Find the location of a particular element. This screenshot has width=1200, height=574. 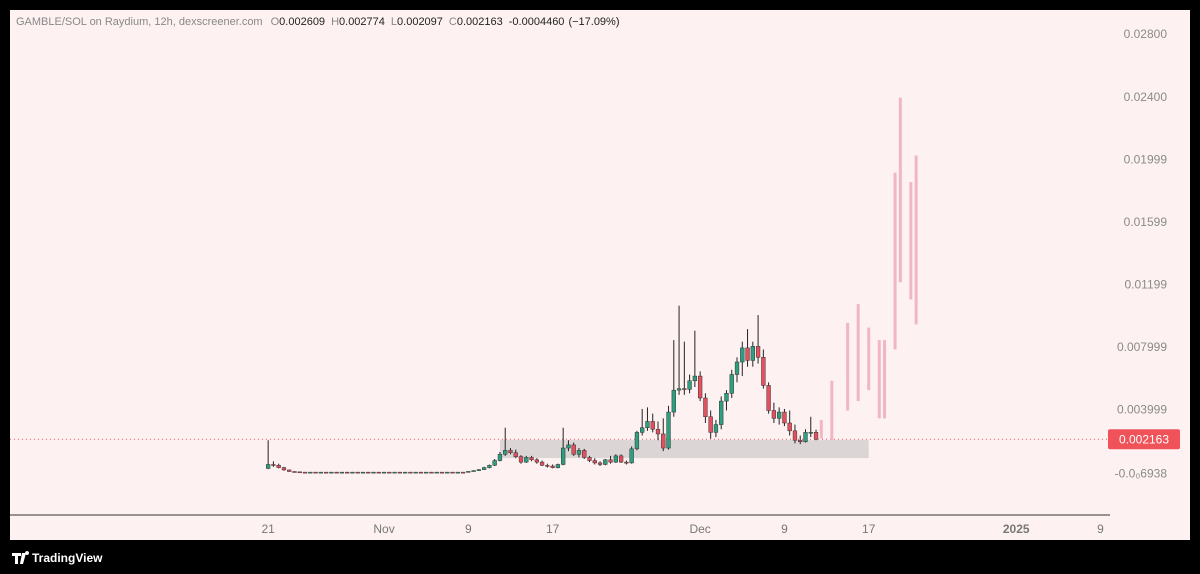

legend-change: -0.0004460 is located at coordinates (537, 22).